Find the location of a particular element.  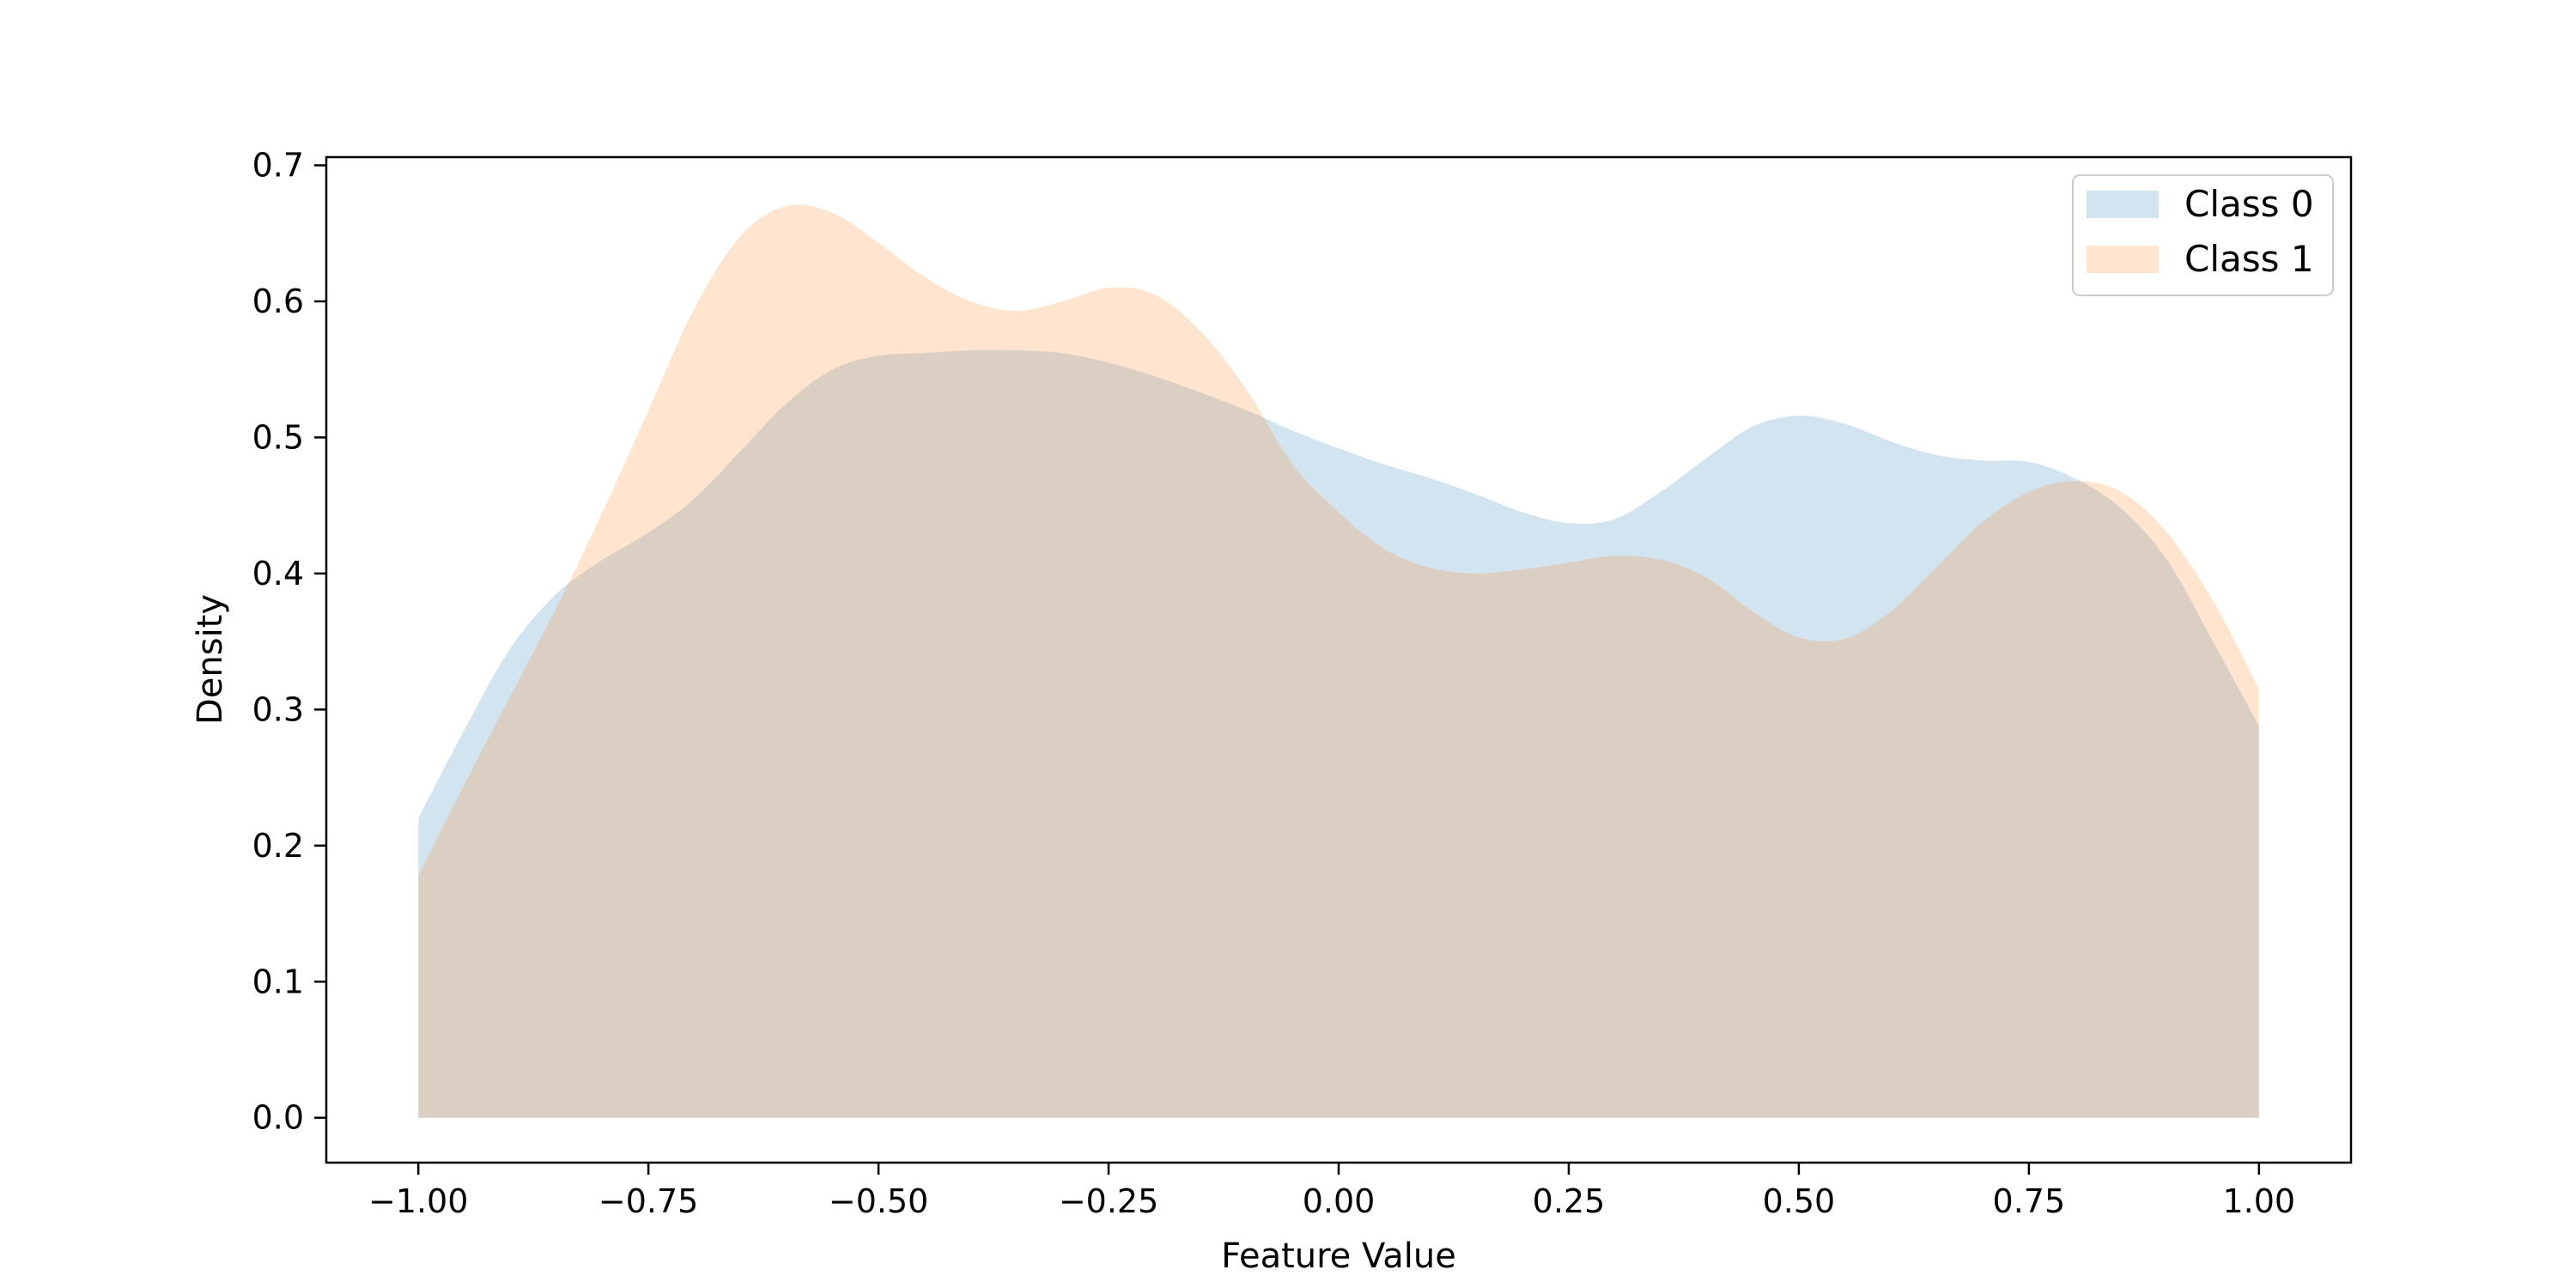

y-ticks: 0.0 0.1 0.2 0.3 0.4 0.5 0.6 0.7 is located at coordinates (289, 642).